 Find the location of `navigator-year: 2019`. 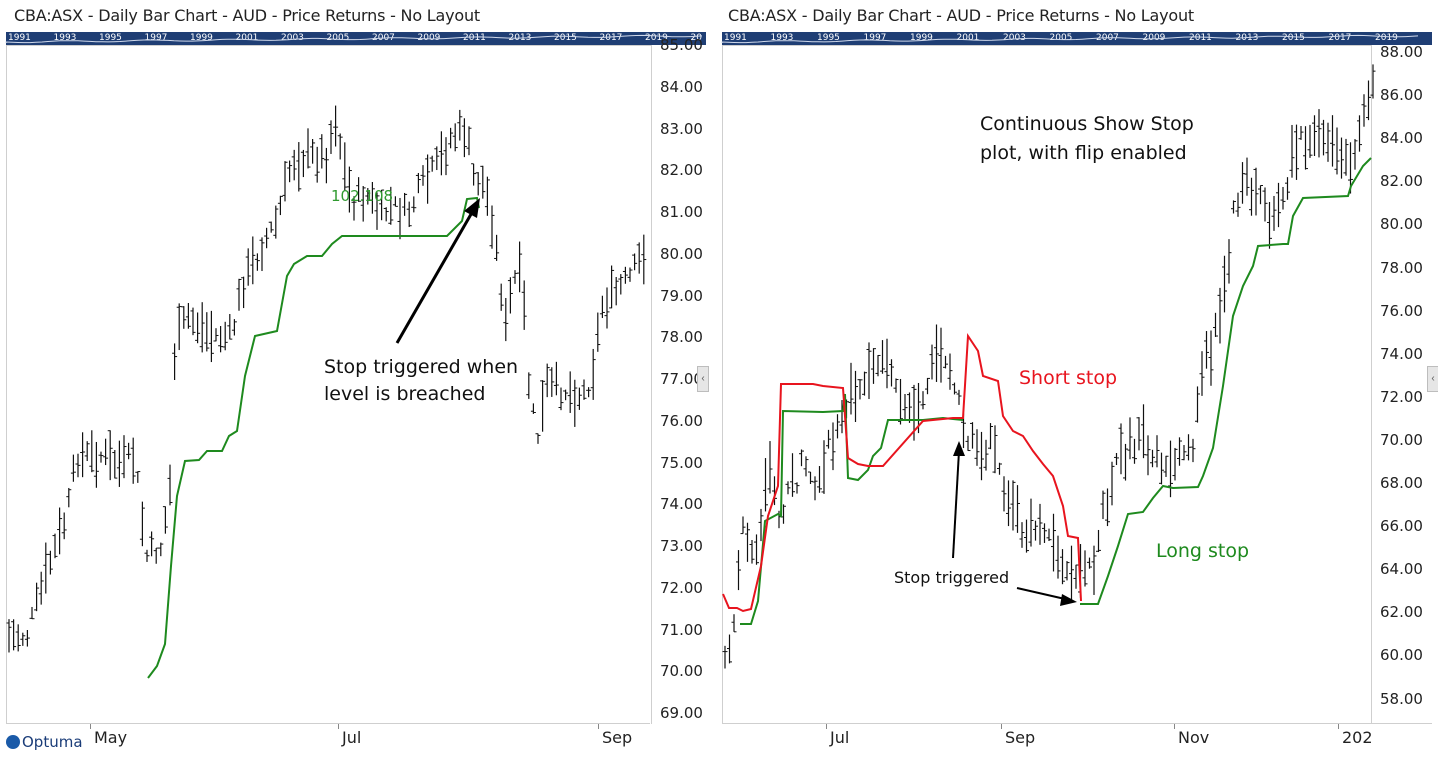

navigator-year: 2019 is located at coordinates (656, 38).